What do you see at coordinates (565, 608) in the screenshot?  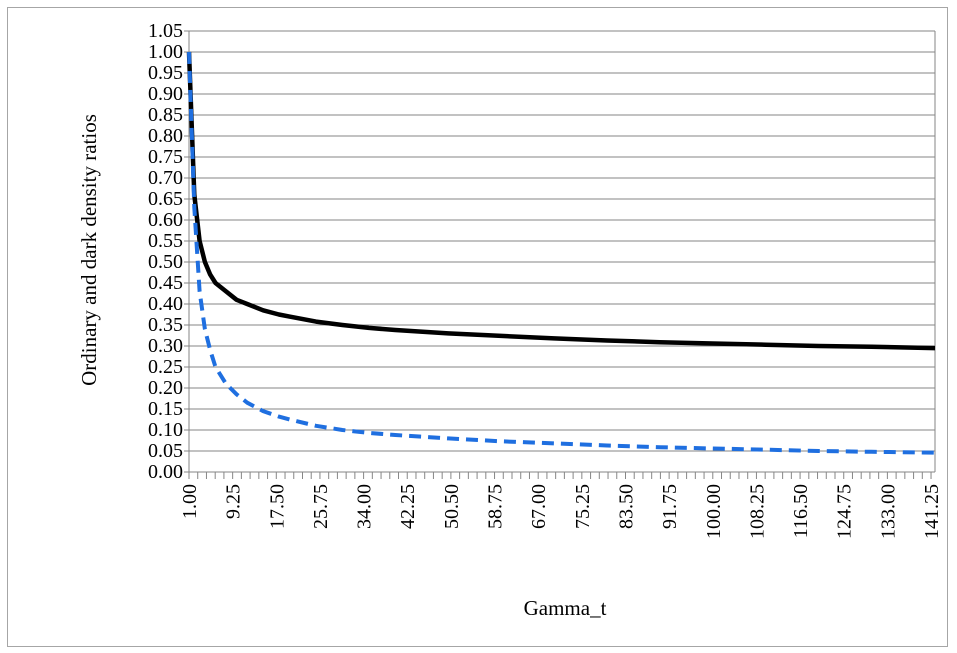 I see `x-axis-title: Gamma_t` at bounding box center [565, 608].